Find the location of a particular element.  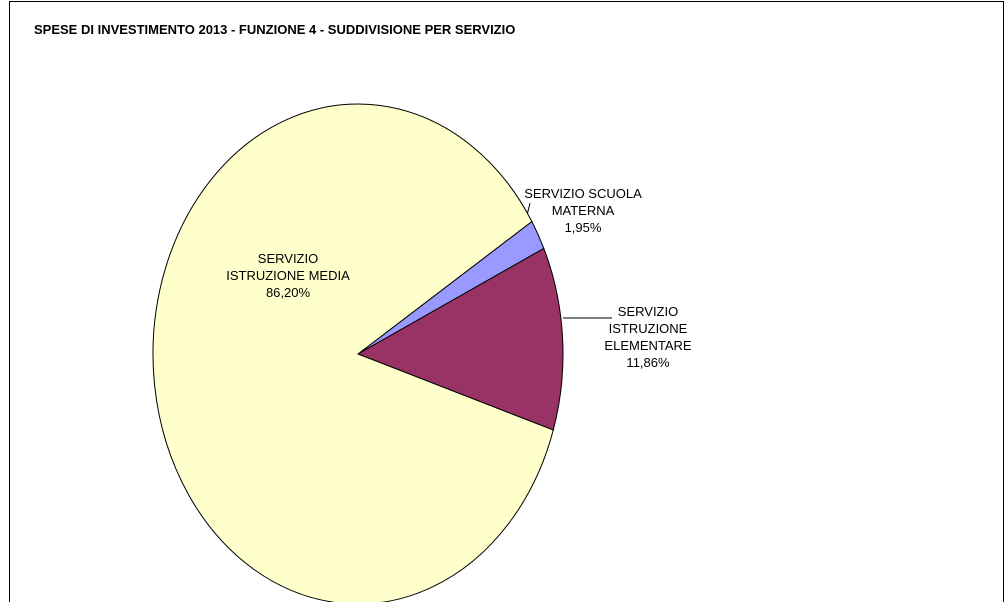

slice-label: SERVIZIO ISTRUZIONE ELEMENTARE is located at coordinates (648, 328).